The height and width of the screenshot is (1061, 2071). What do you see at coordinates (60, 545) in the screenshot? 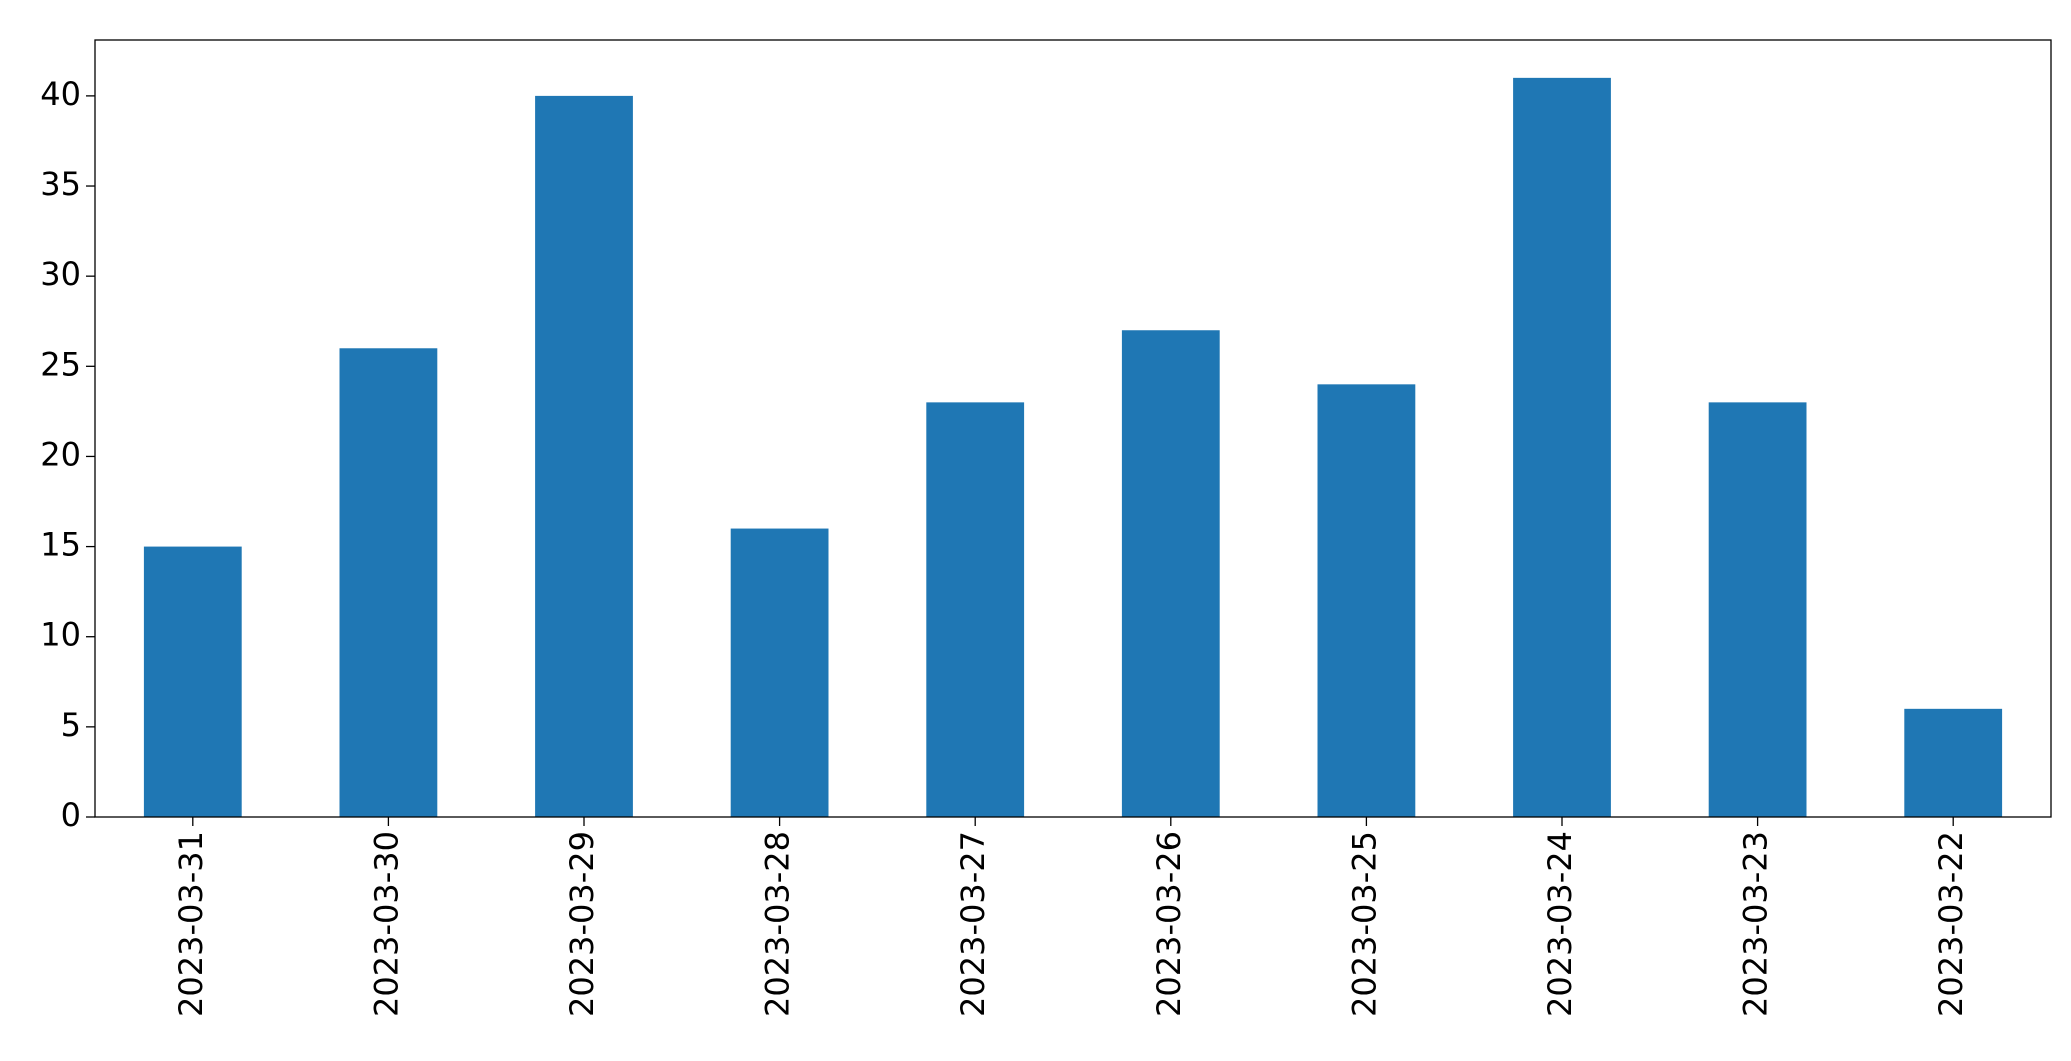
I see `y-tick-label: 15` at bounding box center [60, 545].